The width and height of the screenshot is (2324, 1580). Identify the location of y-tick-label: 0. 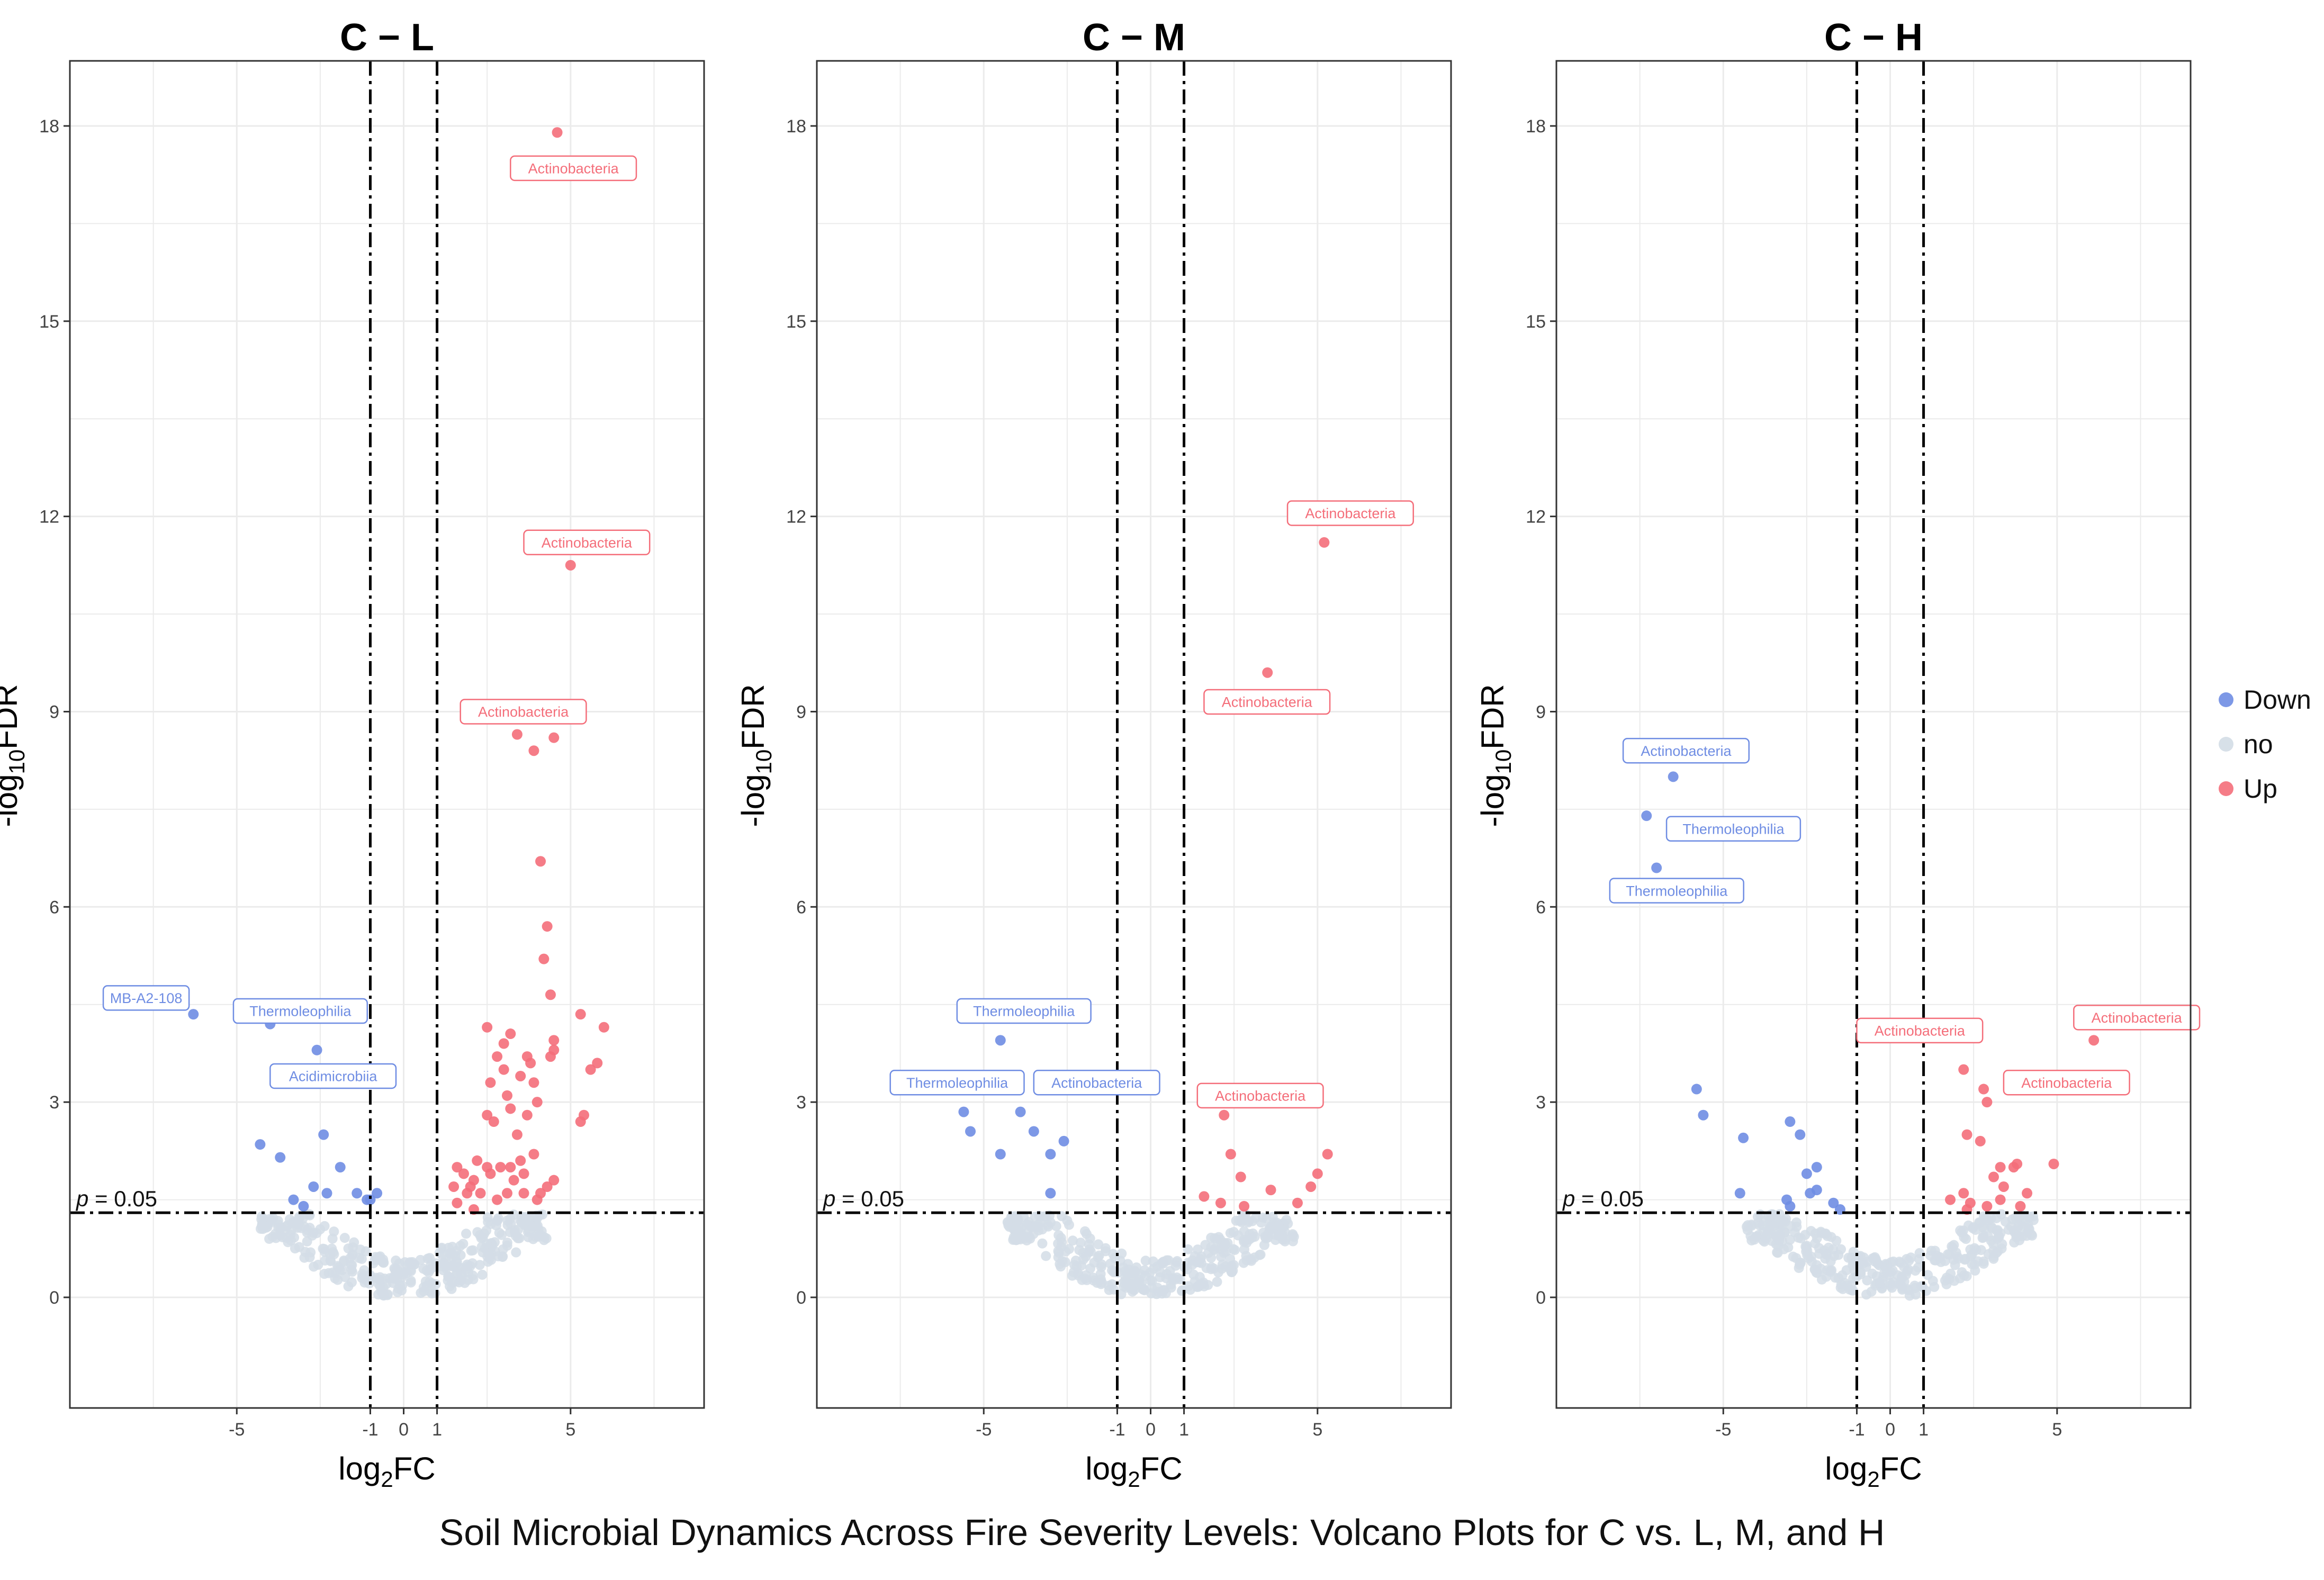
(1541, 1298).